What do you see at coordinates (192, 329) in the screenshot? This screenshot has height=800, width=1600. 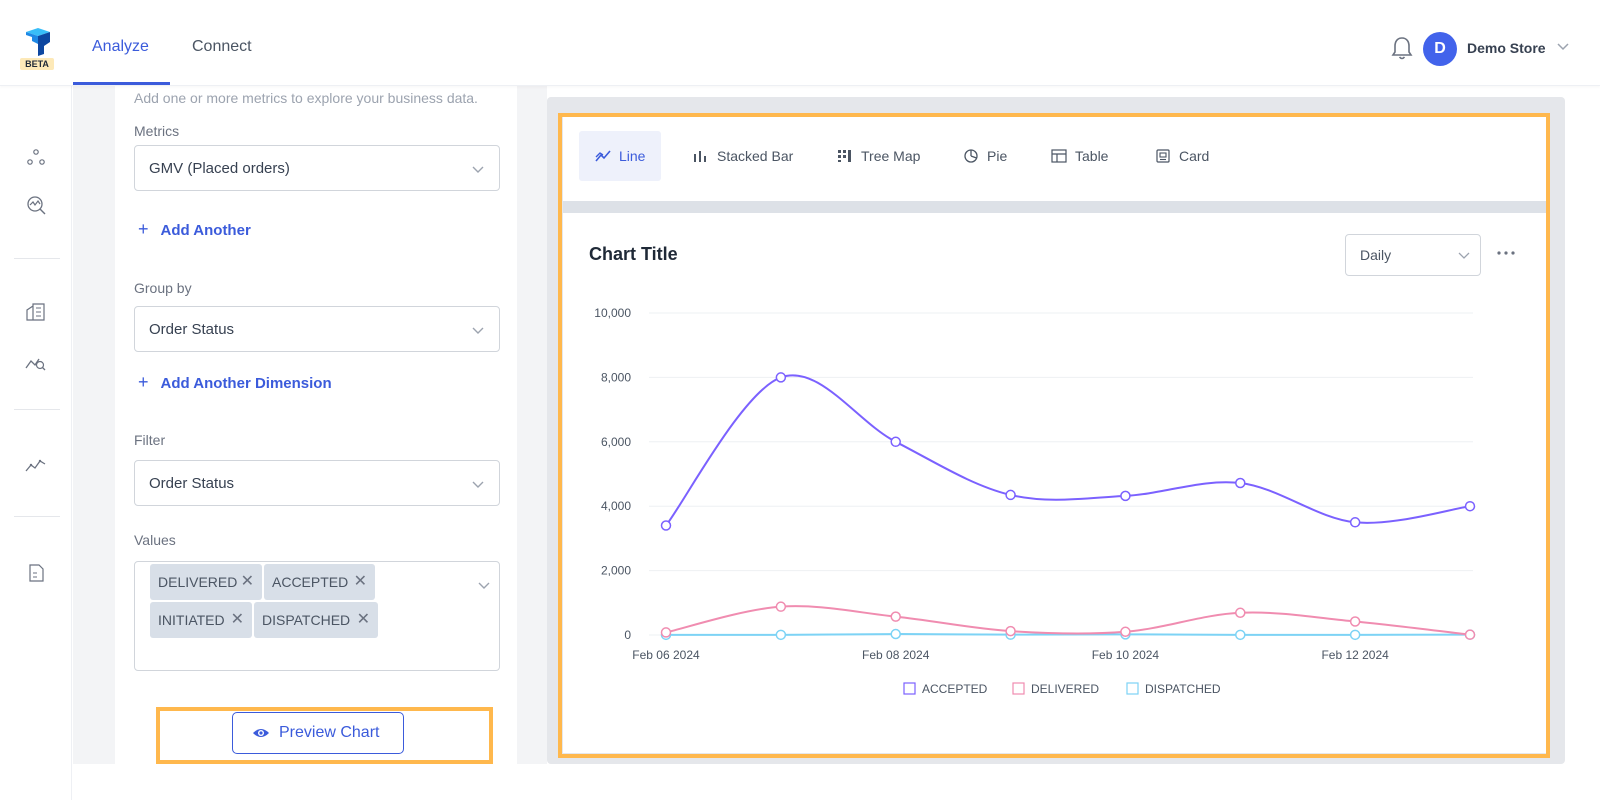 I see `group-by-select-value: Order Status` at bounding box center [192, 329].